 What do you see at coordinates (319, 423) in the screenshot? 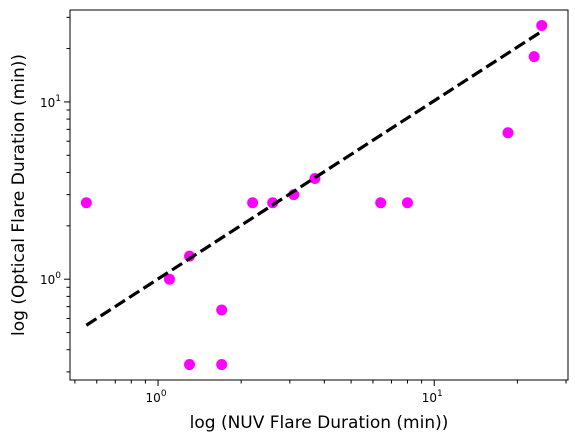
I see `x-axis-title: log (NUV Flare Duration (min))` at bounding box center [319, 423].